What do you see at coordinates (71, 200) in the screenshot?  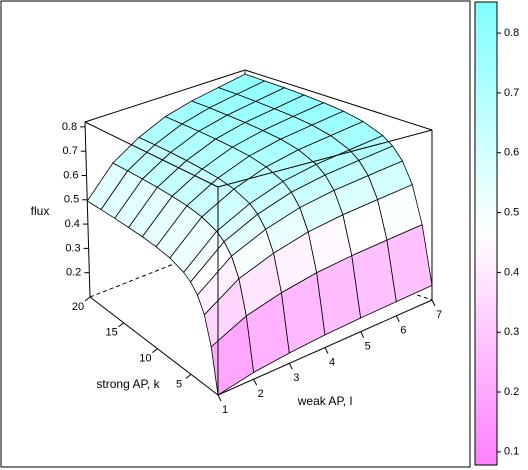 I see `z-tick-label: 0.5` at bounding box center [71, 200].